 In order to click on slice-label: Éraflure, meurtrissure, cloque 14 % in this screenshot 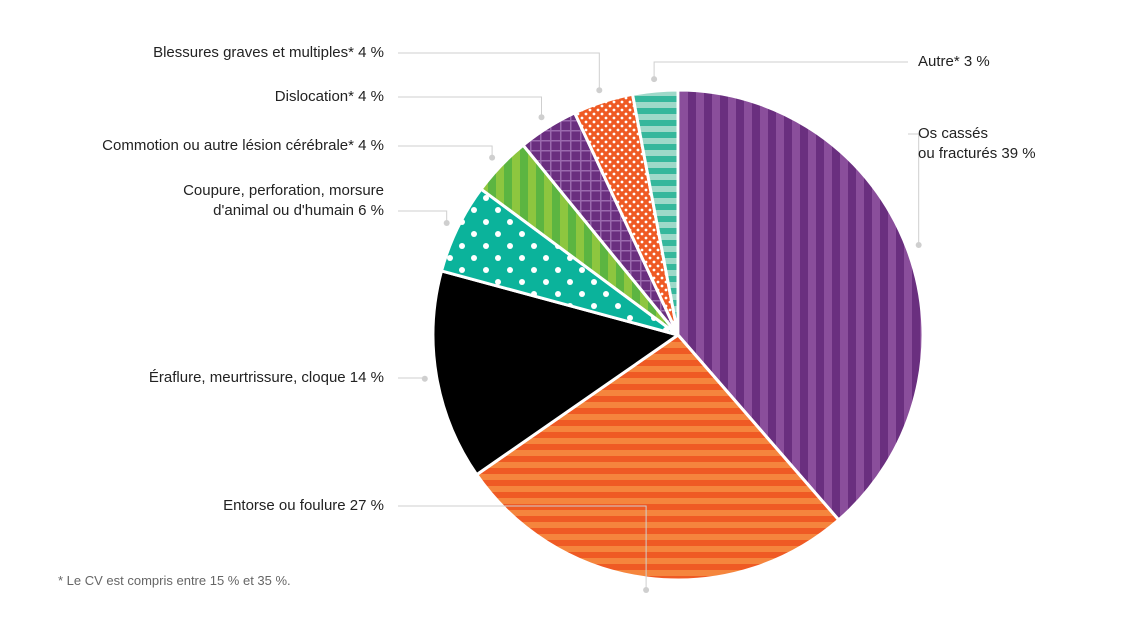, I will do `click(266, 377)`.